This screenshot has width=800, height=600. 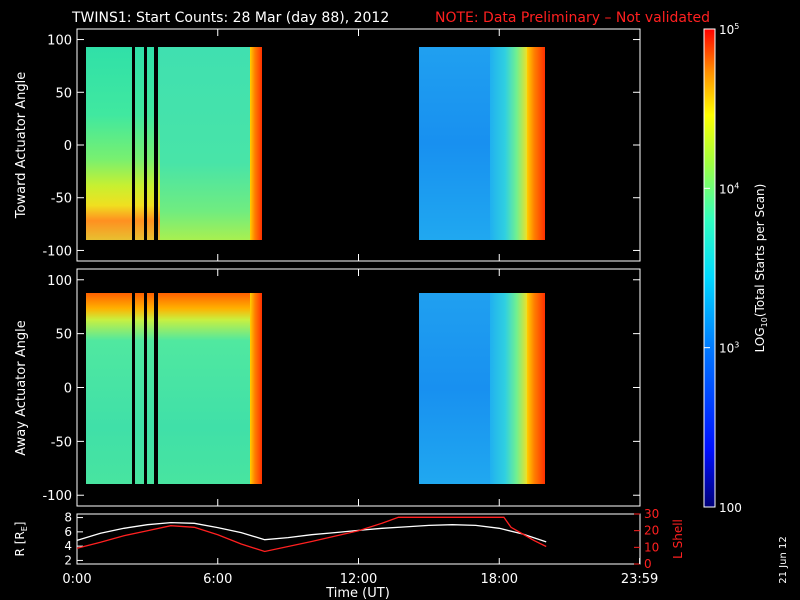 What do you see at coordinates (646, 539) in the screenshot?
I see `l-shell-axis-ticks: 30 20 10 0` at bounding box center [646, 539].